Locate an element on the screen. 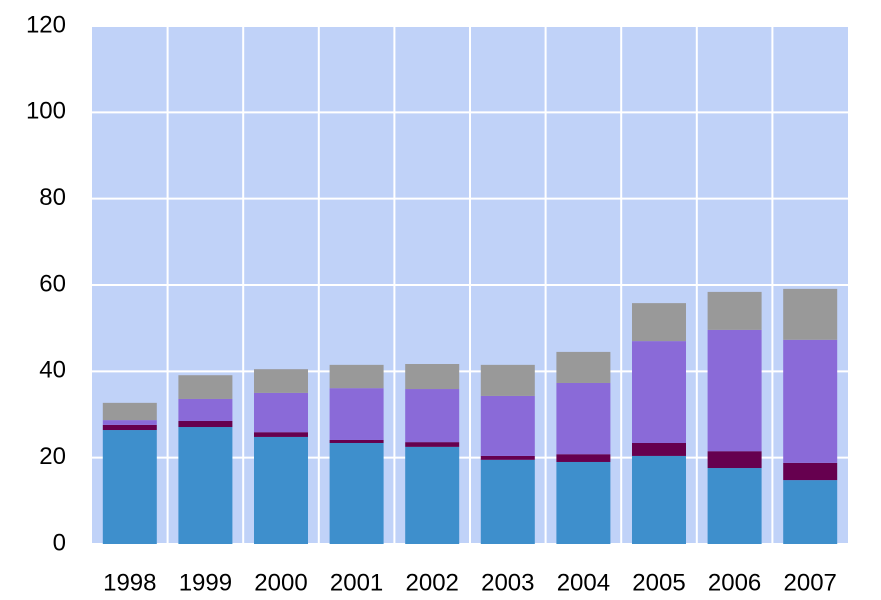  x-tick-label: 2000 is located at coordinates (280, 582).